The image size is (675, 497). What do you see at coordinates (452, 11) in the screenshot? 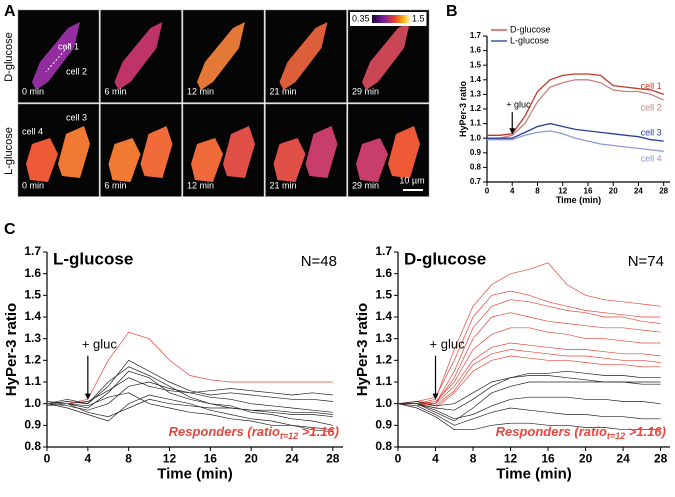
I see `panel-label: B` at bounding box center [452, 11].